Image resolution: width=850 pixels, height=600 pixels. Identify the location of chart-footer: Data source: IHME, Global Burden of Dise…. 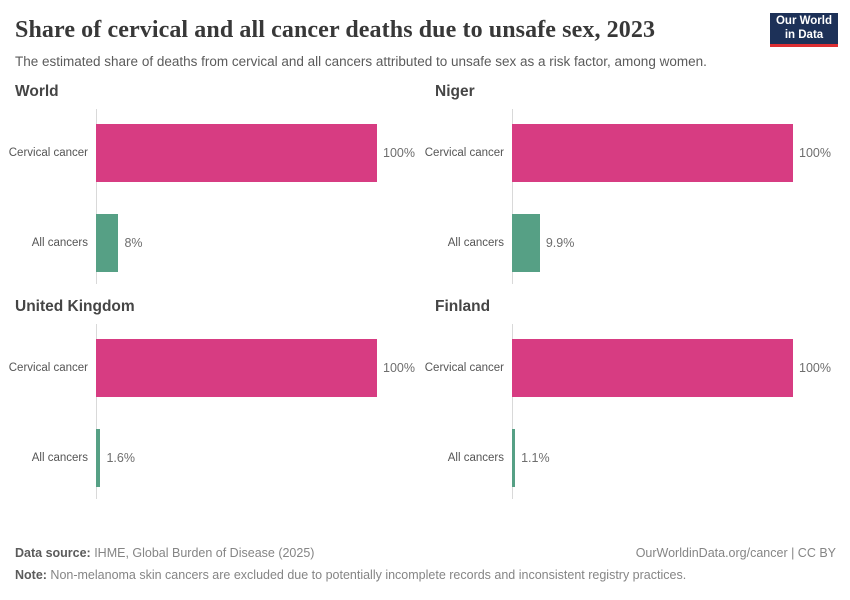
(425, 565).